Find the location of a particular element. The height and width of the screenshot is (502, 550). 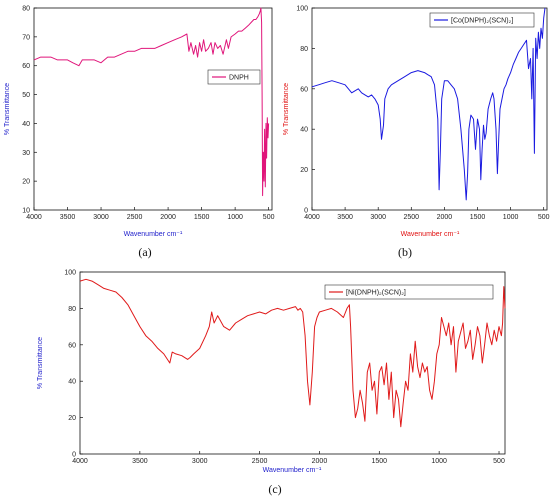

y-tick-label: 70 is located at coordinates (26, 37).